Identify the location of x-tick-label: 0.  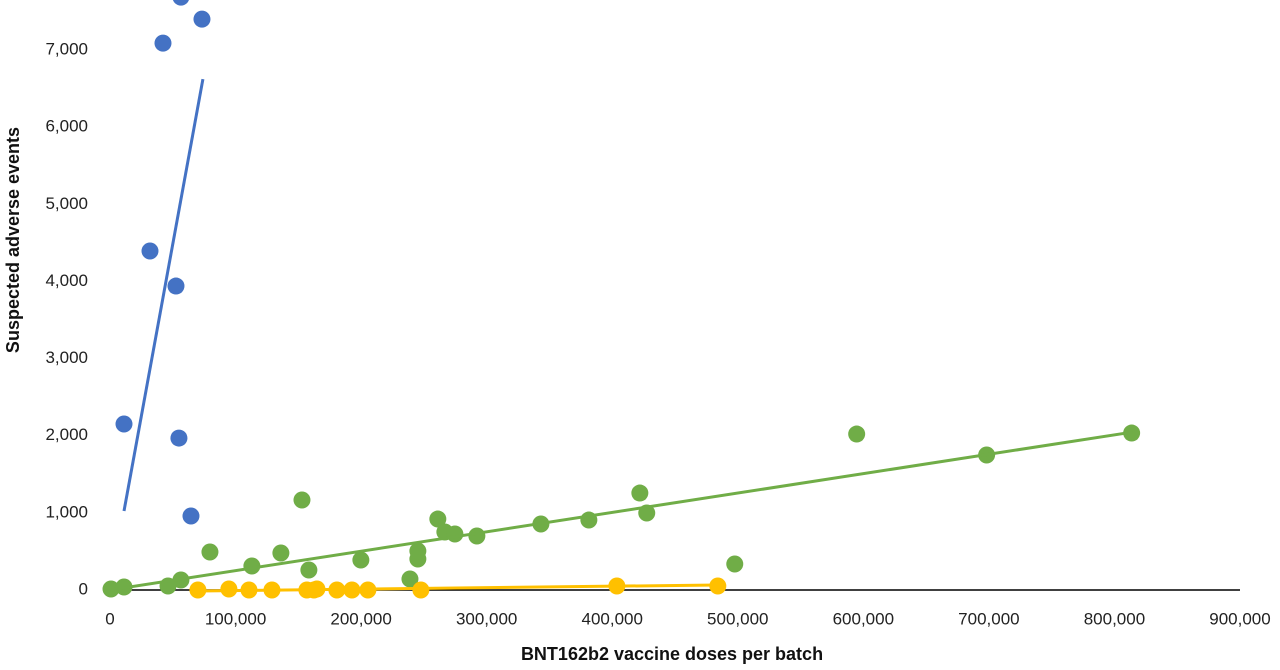
(109, 618).